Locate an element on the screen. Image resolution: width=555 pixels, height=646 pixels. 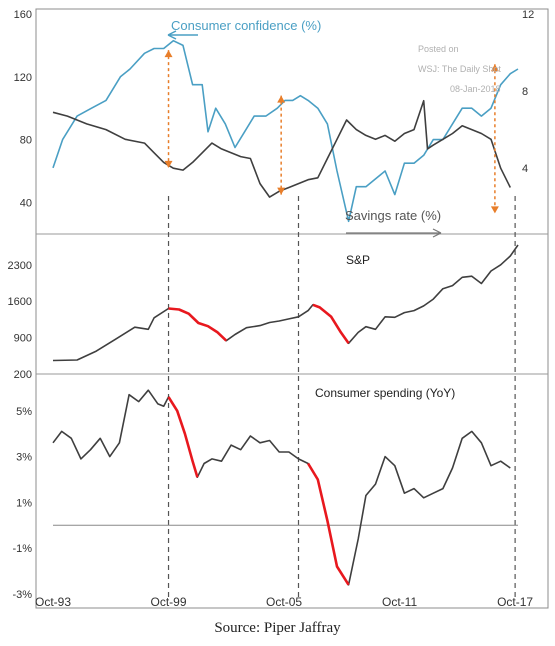
spending-tick-label: -3% is located at coordinates (22, 595).